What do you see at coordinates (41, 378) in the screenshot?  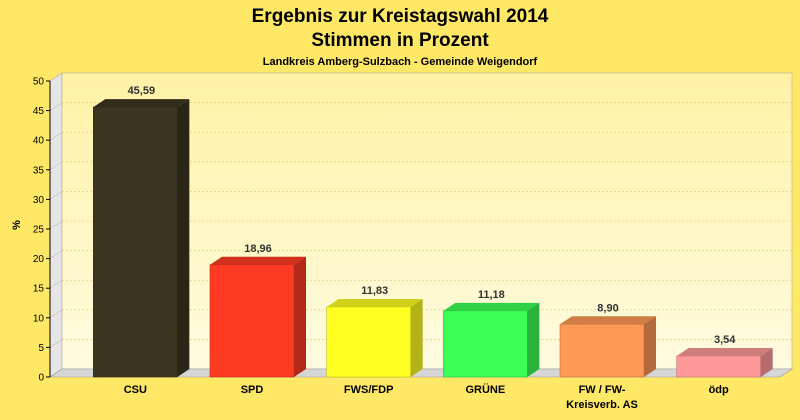 I see `y-tick-label: 0` at bounding box center [41, 378].